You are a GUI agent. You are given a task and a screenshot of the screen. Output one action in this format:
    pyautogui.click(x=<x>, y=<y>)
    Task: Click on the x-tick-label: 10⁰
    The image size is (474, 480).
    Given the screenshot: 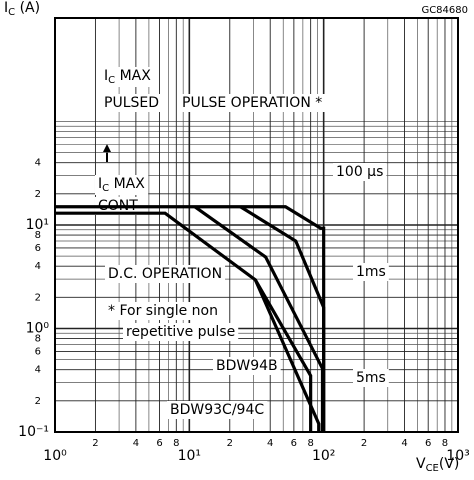 What is the action you would take?
    pyautogui.click(x=55, y=456)
    